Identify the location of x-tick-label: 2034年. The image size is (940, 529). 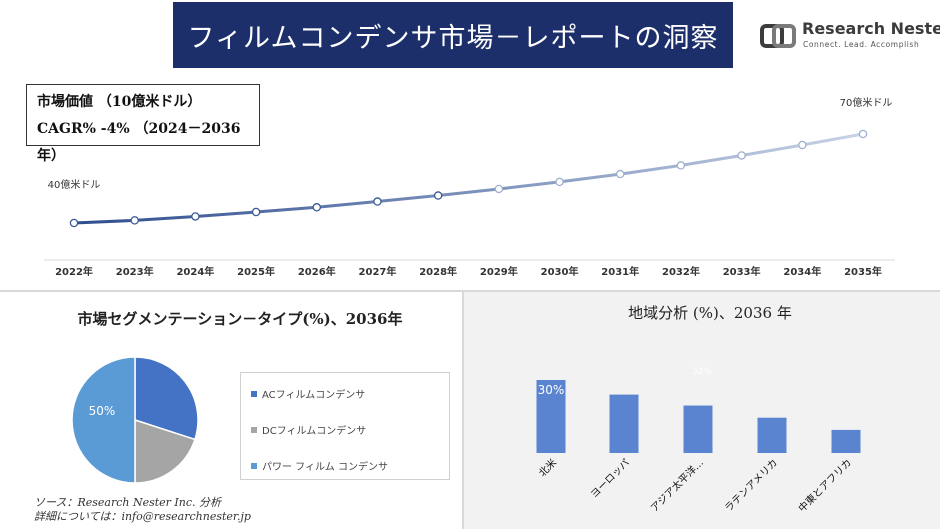
(802, 271).